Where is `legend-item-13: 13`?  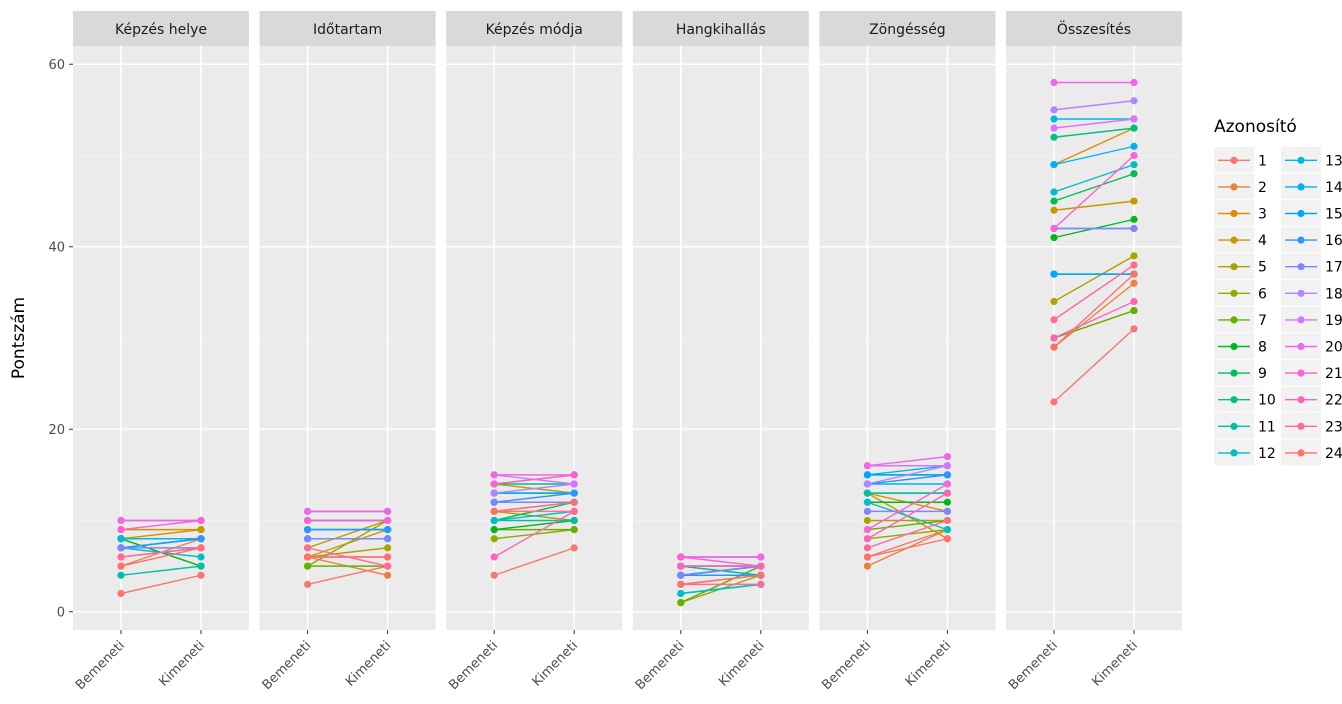
legend-item-13: 13 is located at coordinates (1311, 160).